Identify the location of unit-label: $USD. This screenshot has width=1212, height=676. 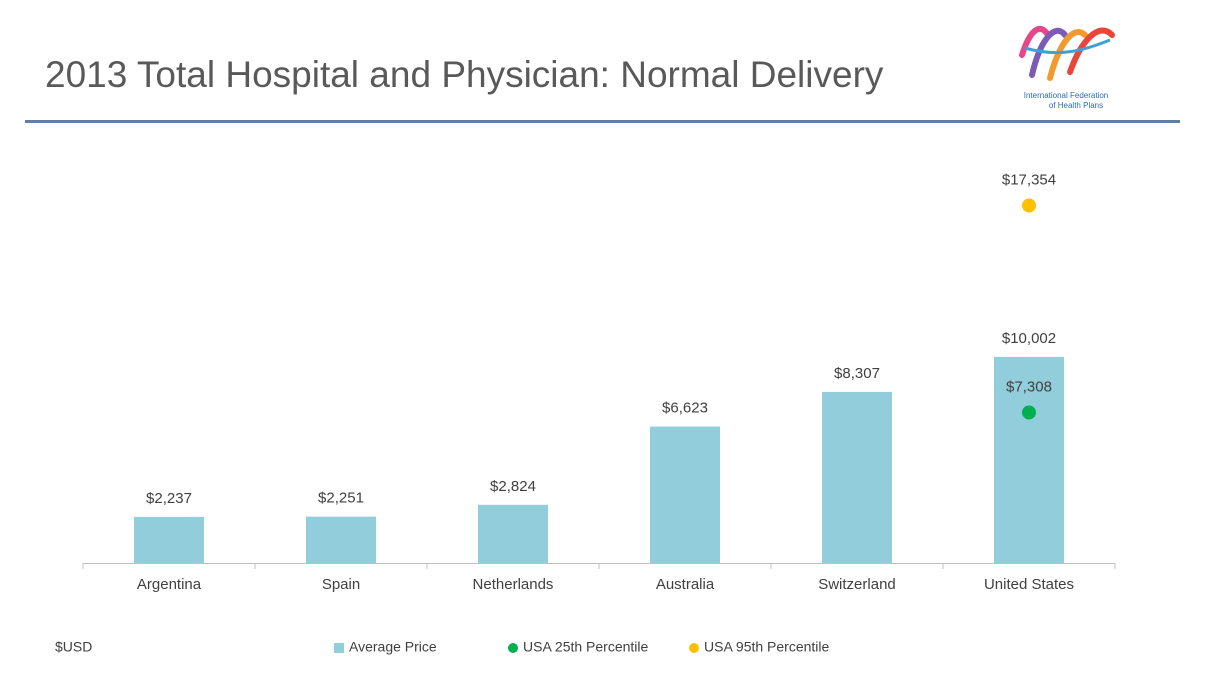
(73, 647).